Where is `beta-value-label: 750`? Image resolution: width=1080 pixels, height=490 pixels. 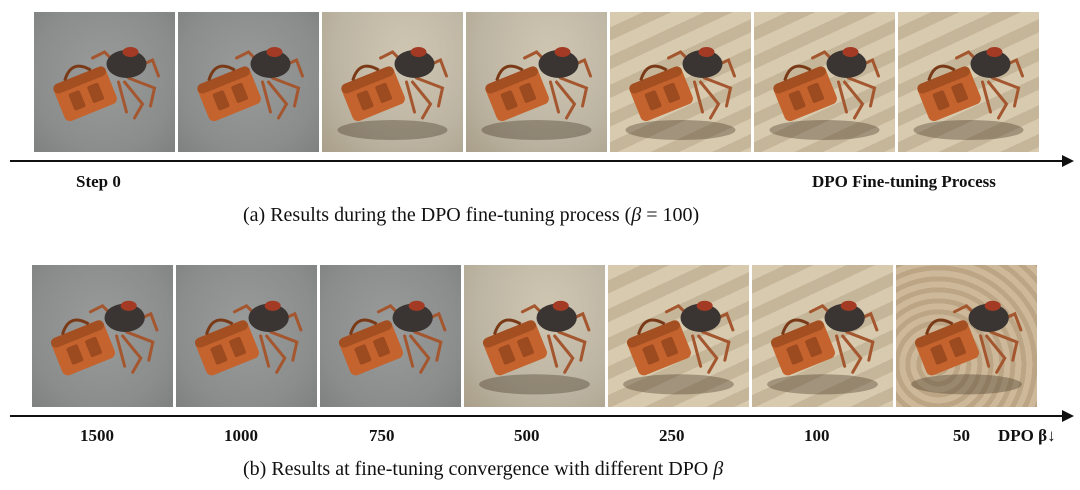 beta-value-label: 750 is located at coordinates (382, 435).